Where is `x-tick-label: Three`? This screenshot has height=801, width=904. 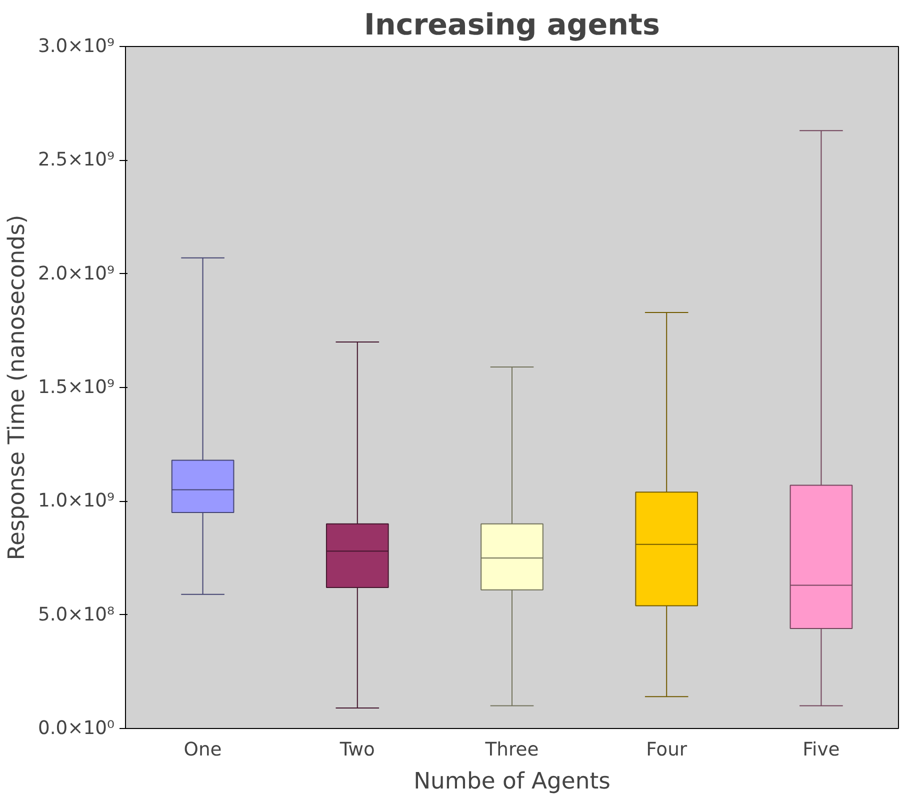 x-tick-label: Three is located at coordinates (511, 750).